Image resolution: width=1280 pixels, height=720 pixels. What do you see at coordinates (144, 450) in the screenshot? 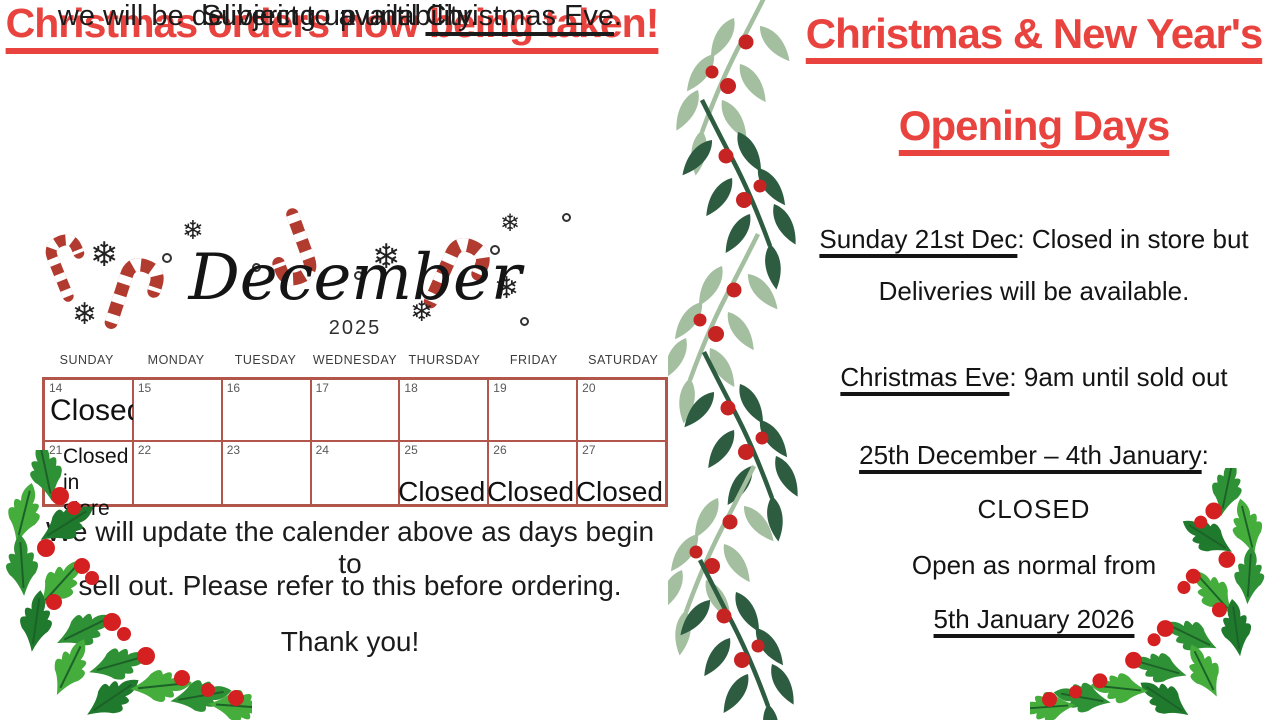
I see `calendar-date: 22` at bounding box center [144, 450].